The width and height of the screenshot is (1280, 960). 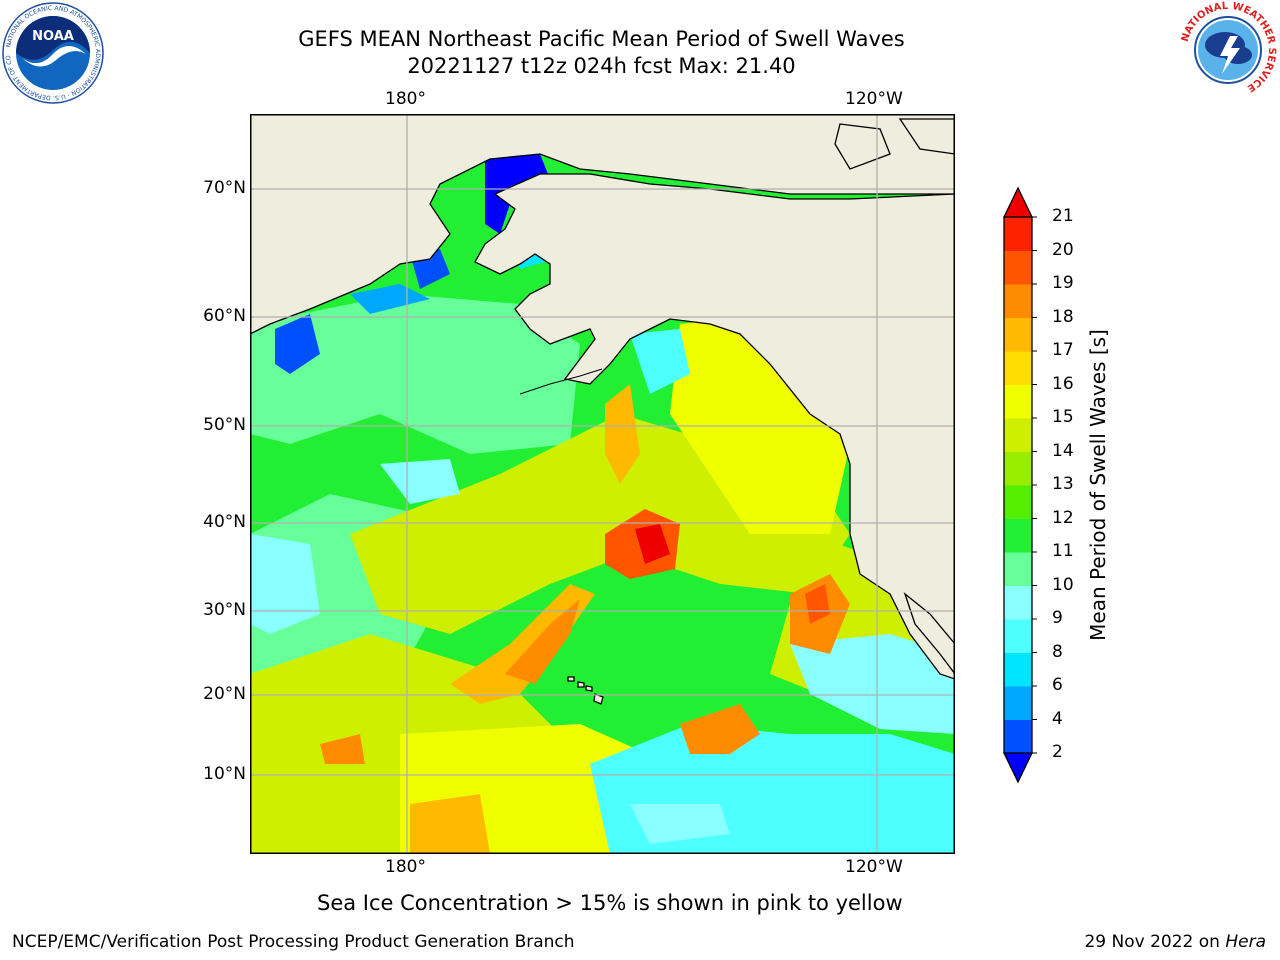 I want to click on colorbar-label: Mean Period of Swell Waves [s], so click(x=1098, y=485).